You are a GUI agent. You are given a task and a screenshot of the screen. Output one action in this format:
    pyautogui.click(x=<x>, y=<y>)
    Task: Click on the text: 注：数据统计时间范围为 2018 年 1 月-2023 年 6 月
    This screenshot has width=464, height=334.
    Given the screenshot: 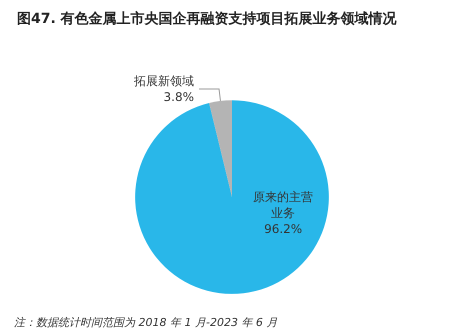 What is the action you would take?
    pyautogui.click(x=146, y=322)
    